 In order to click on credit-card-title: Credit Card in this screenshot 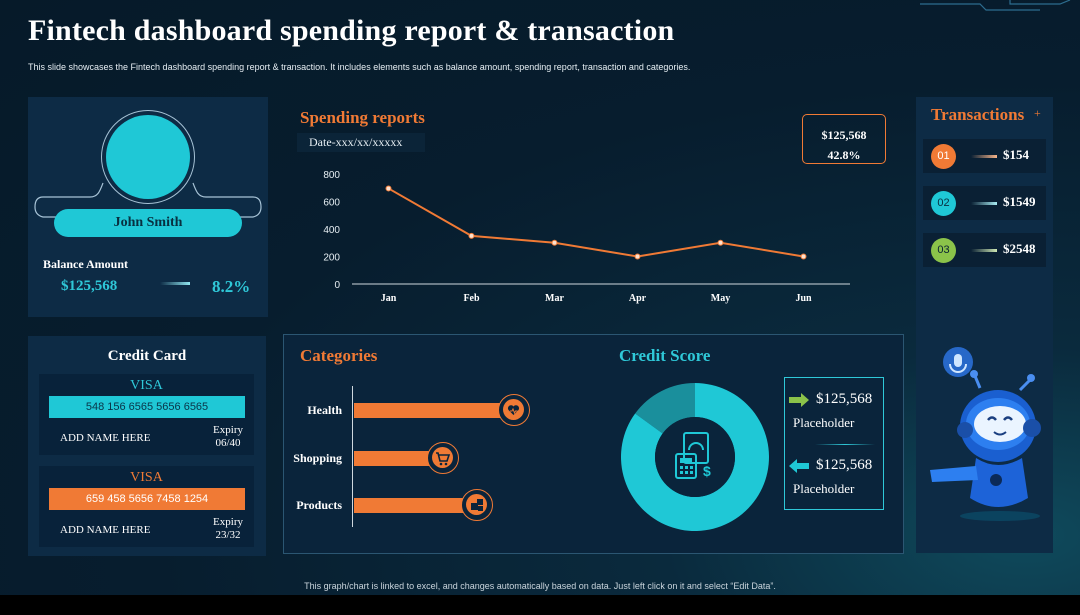, I will do `click(147, 356)`.